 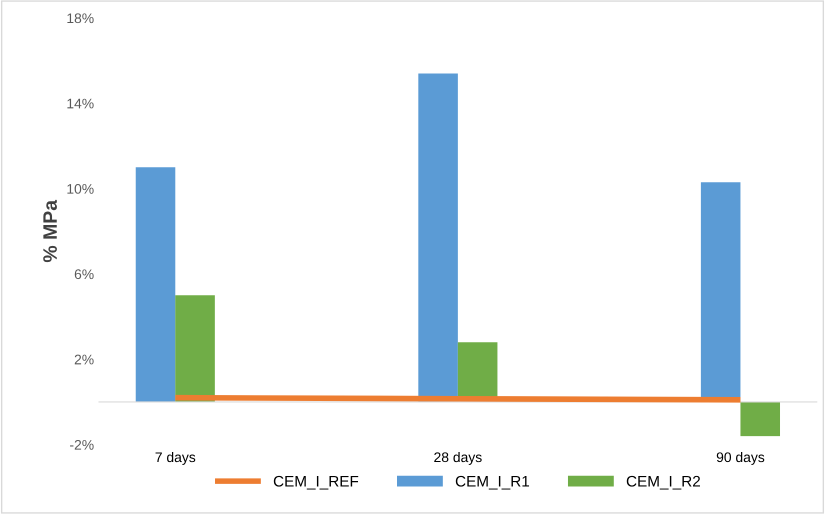 I want to click on y-tick-label: -2%, so click(x=82, y=445).